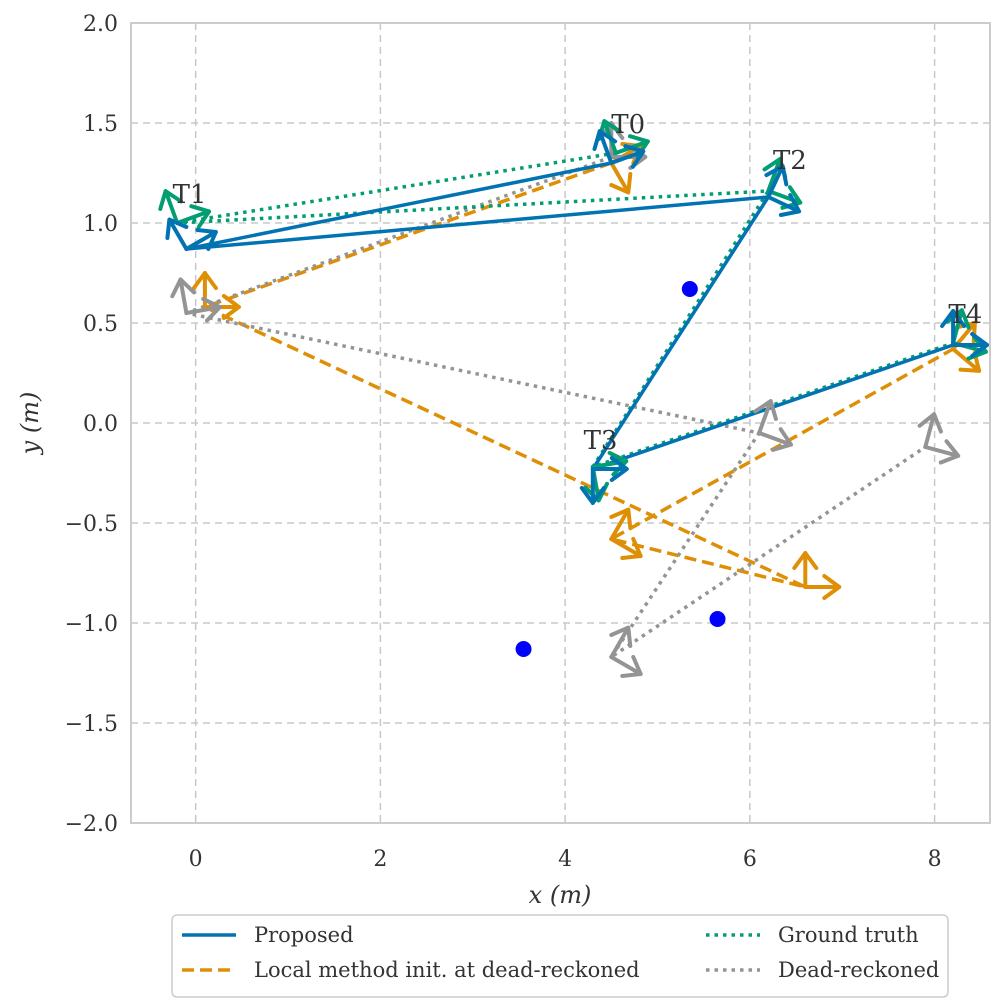 The height and width of the screenshot is (1007, 1000). Describe the element at coordinates (858, 970) in the screenshot. I see `legend-label-dead-reckoned: Dead-reckoned` at that location.